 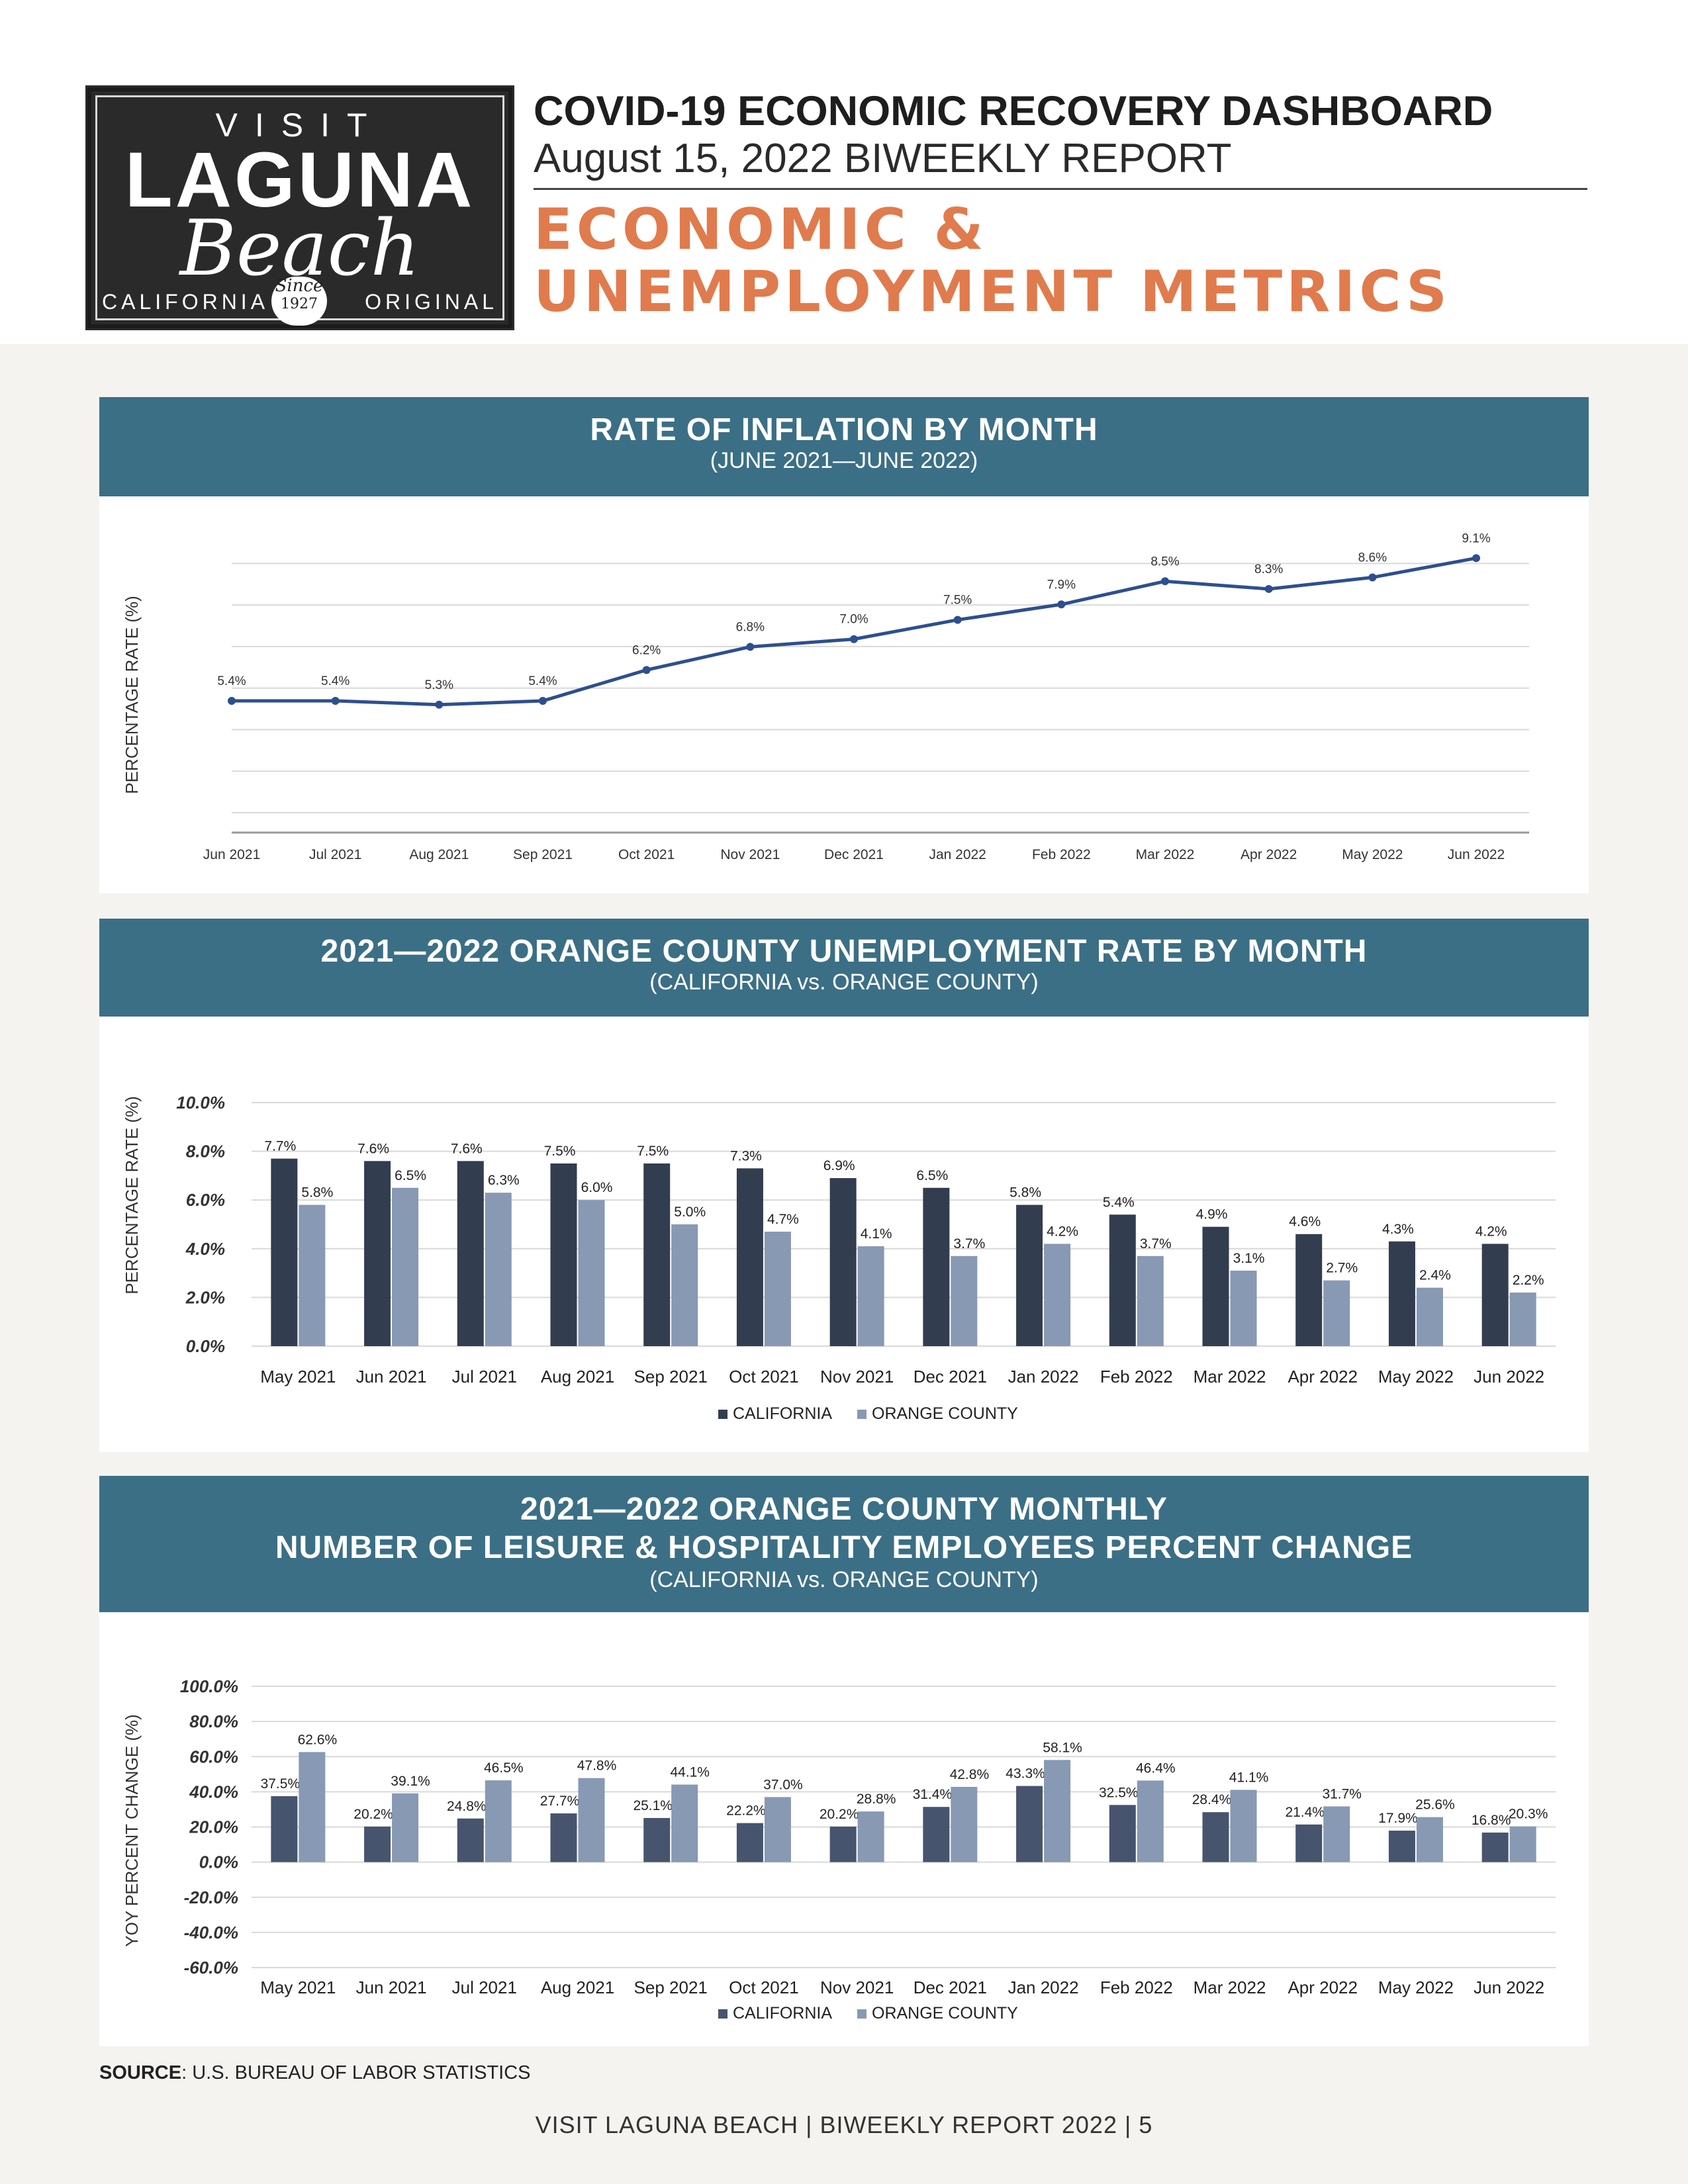 I want to click on data-label: 46.5%, so click(x=504, y=1768).